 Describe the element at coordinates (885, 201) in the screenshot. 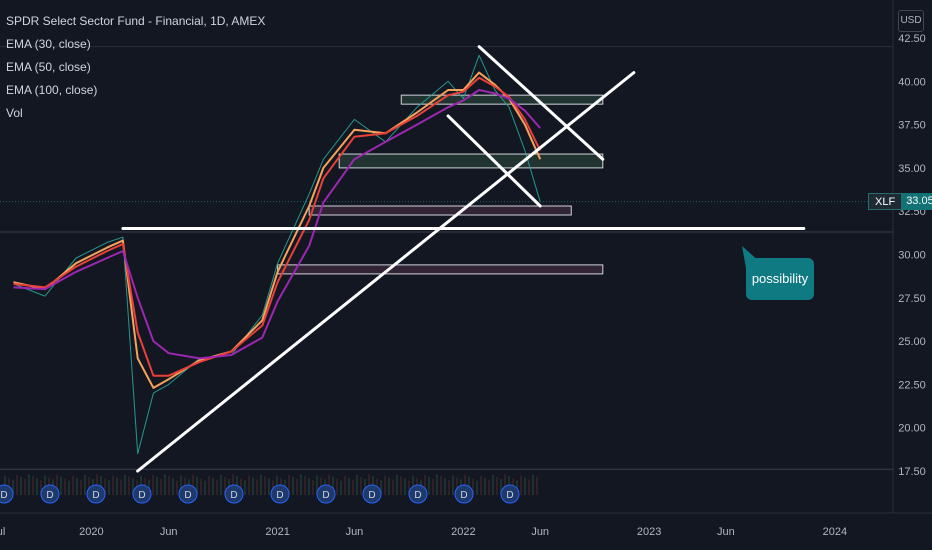

I see `price-tag-symbol: XLF` at that location.